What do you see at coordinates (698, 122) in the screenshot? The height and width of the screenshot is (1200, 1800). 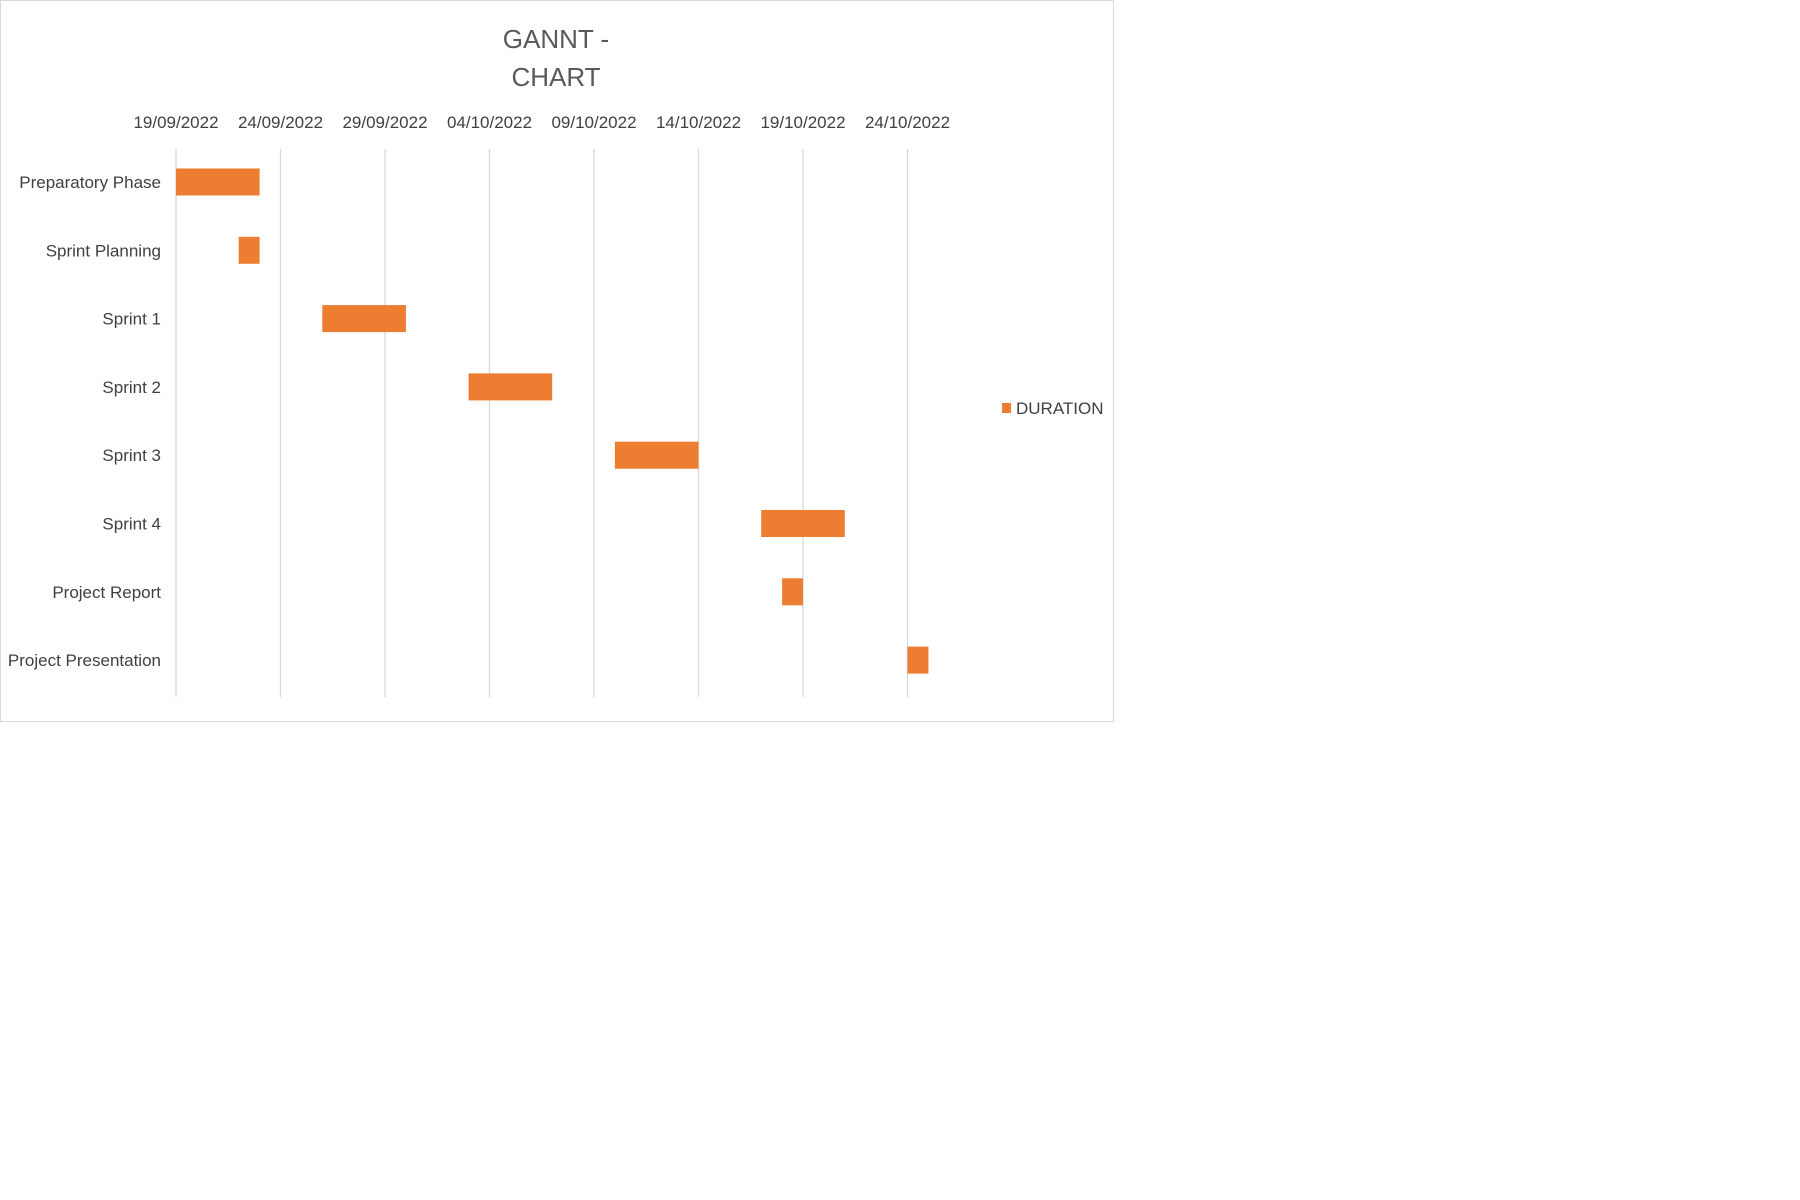 I see `x-tick-label: 14/10/2022` at bounding box center [698, 122].